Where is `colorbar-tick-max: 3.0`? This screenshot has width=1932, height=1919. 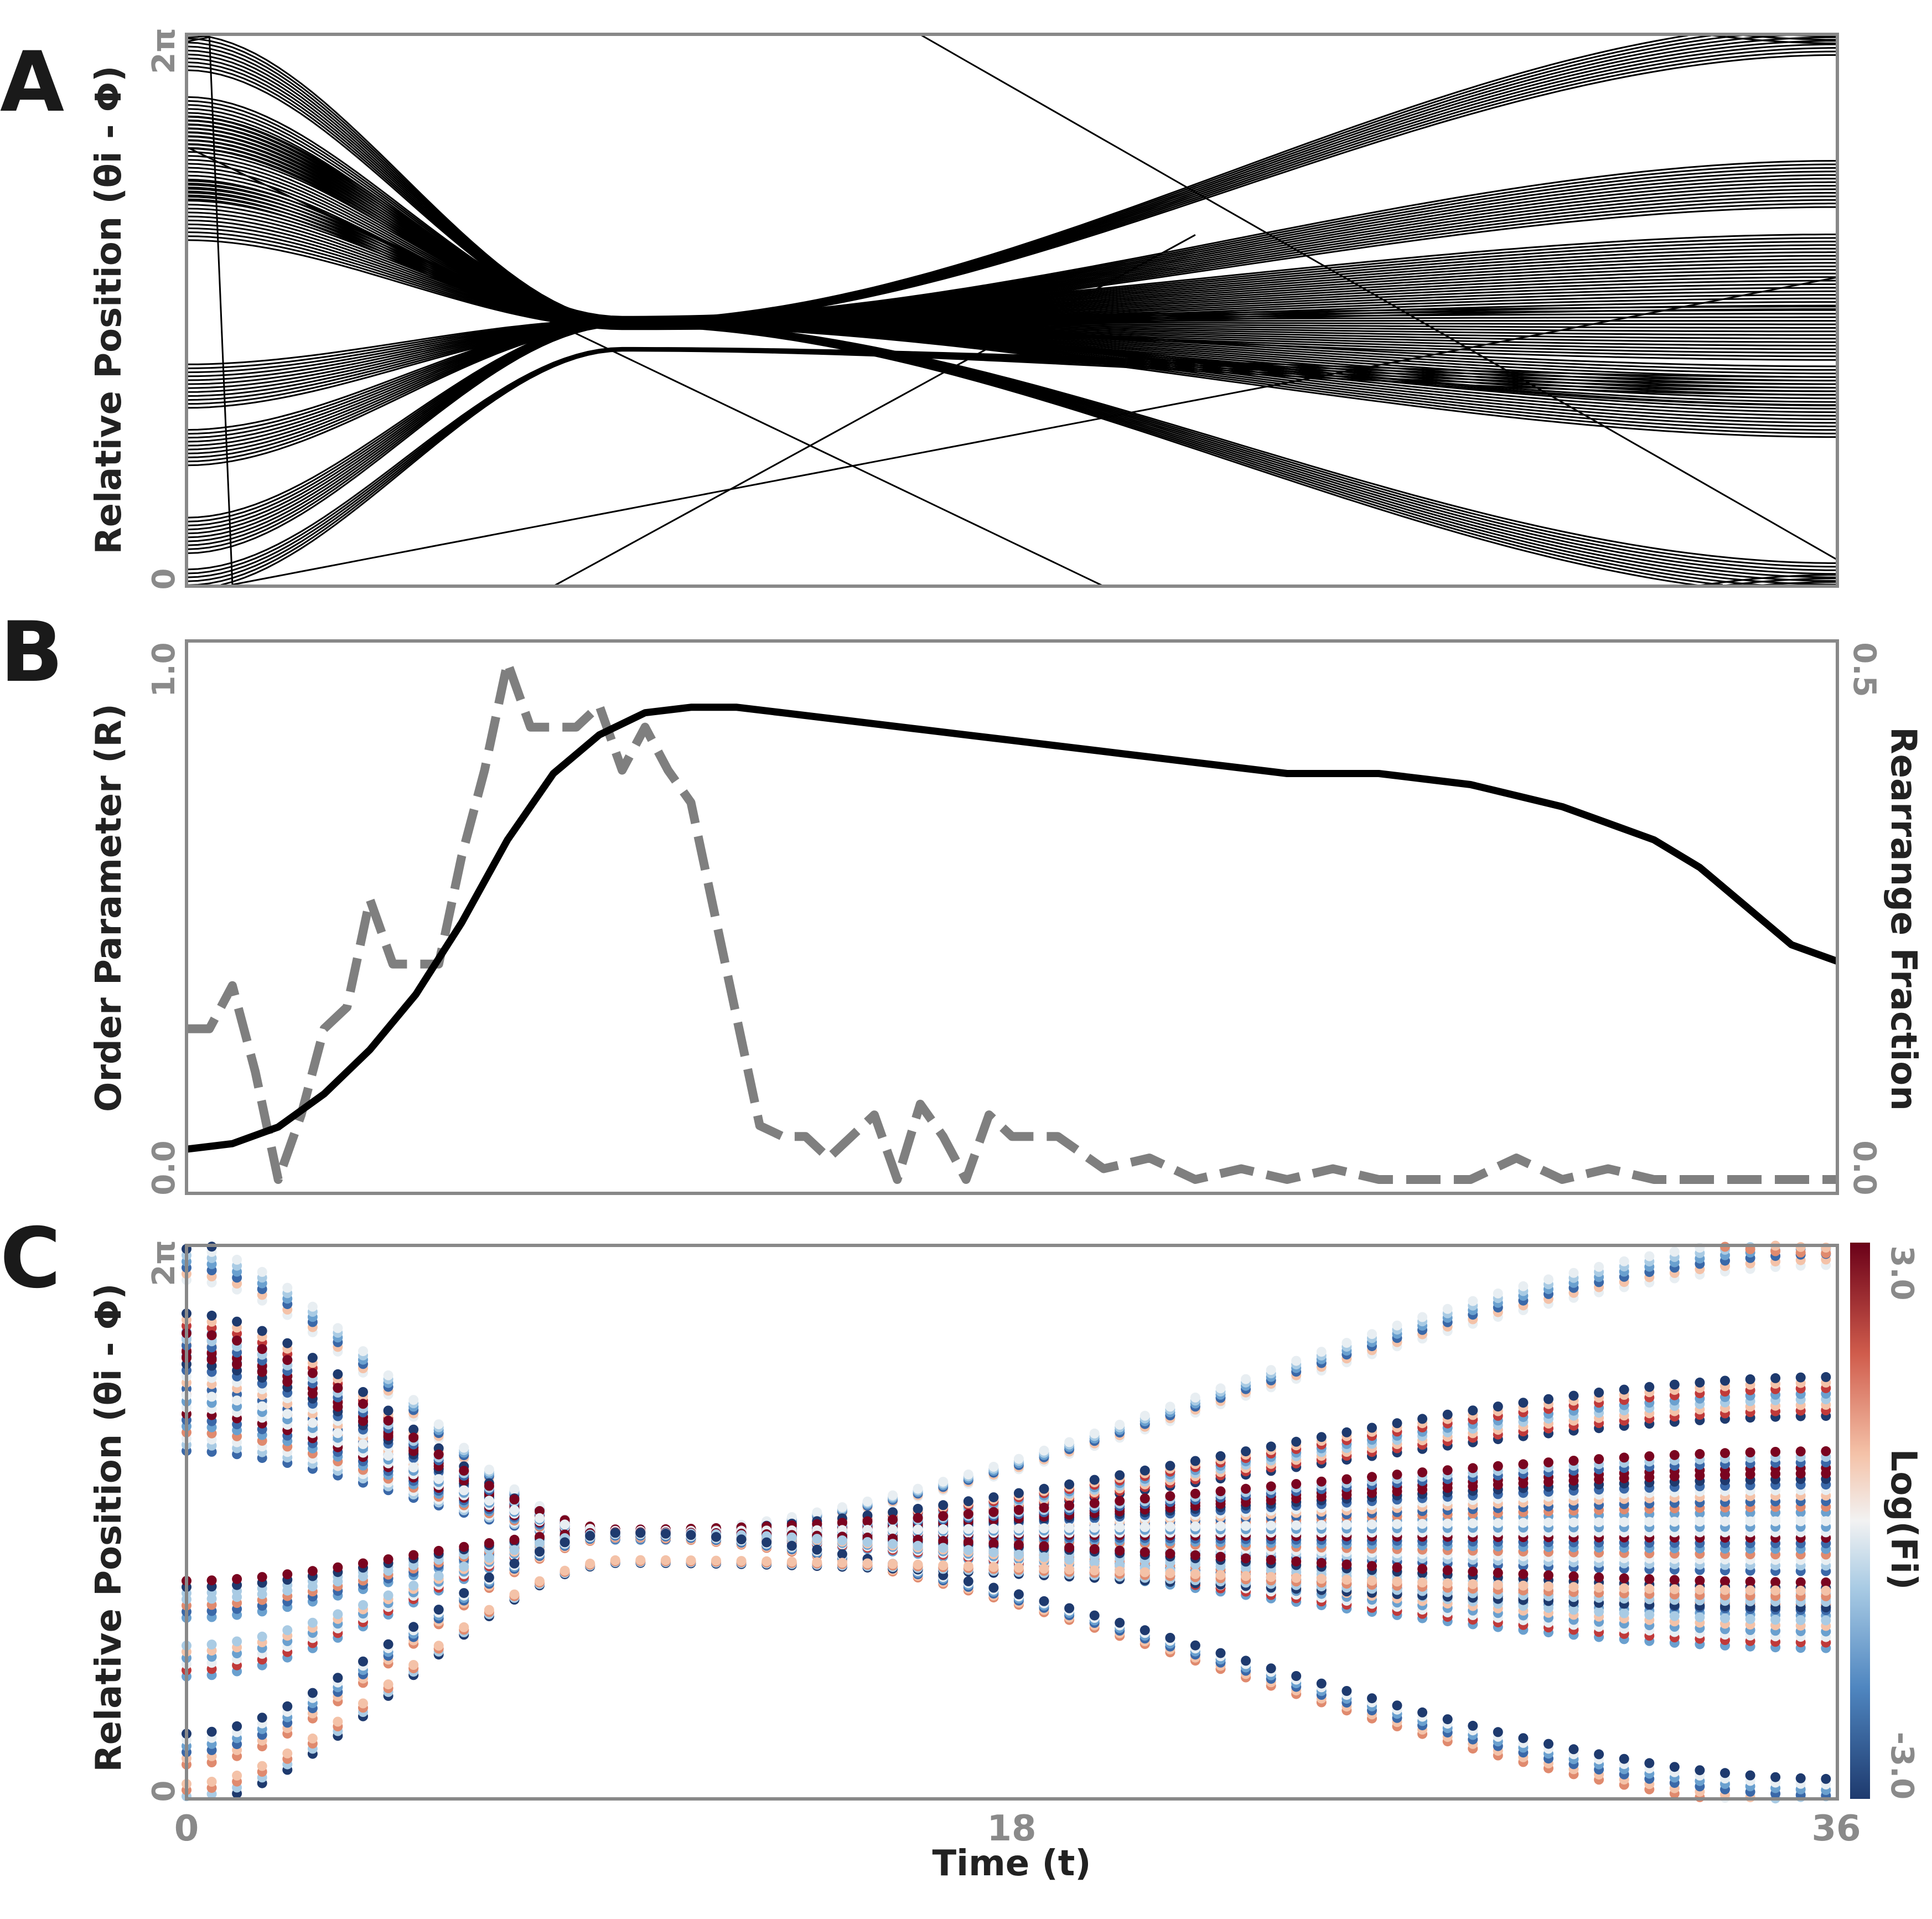
colorbar-tick-max: 3.0 is located at coordinates (1902, 1272).